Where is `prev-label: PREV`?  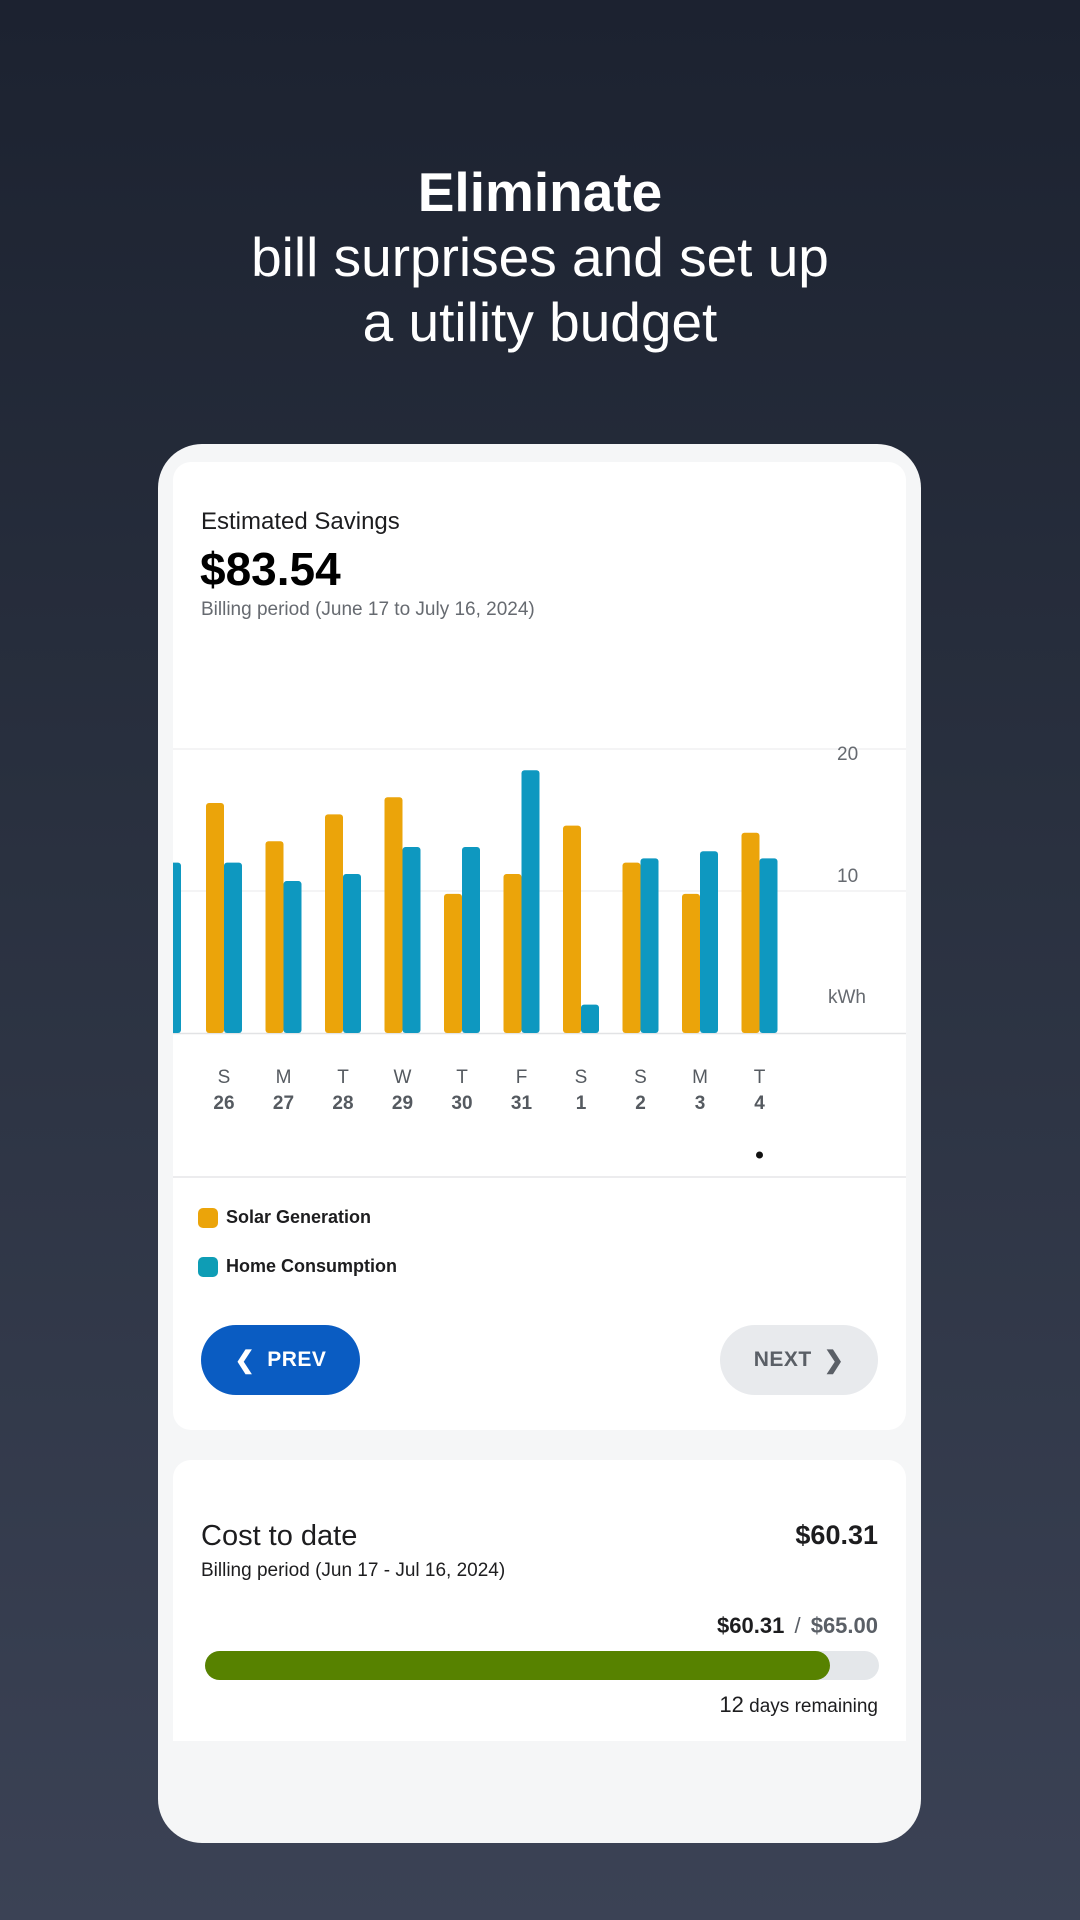 prev-label: PREV is located at coordinates (297, 1359).